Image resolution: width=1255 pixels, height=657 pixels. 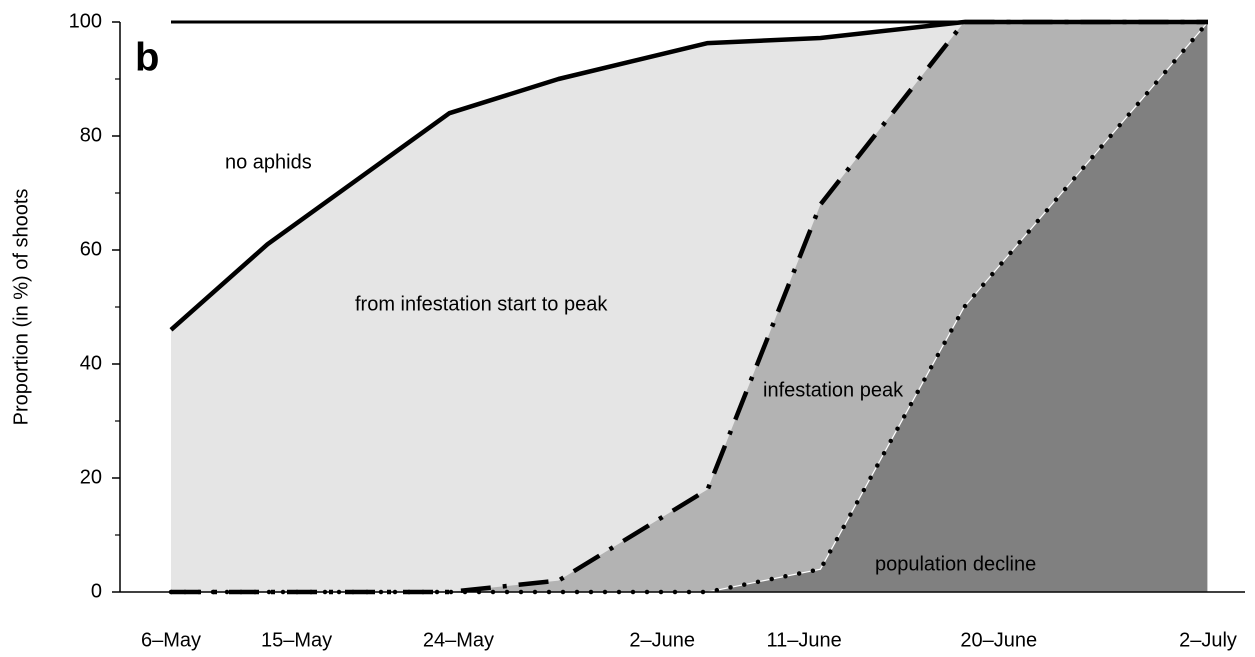 I want to click on y-tick-label: 0, so click(x=96, y=591).